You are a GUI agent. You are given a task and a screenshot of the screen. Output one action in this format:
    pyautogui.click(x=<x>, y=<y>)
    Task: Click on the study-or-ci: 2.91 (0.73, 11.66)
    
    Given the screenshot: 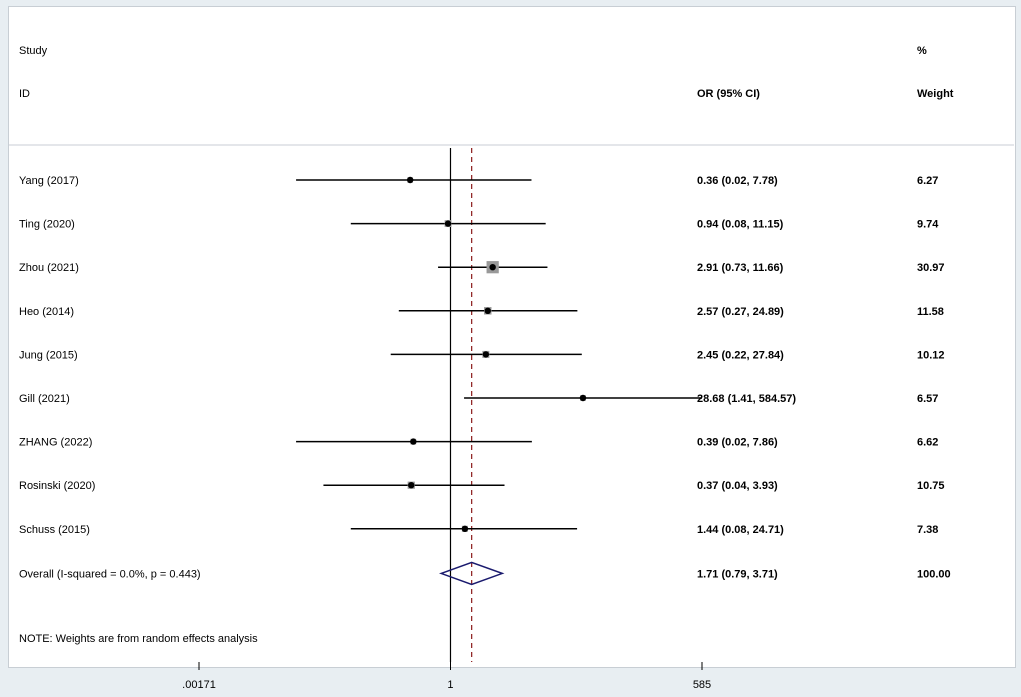 What is the action you would take?
    pyautogui.click(x=740, y=268)
    